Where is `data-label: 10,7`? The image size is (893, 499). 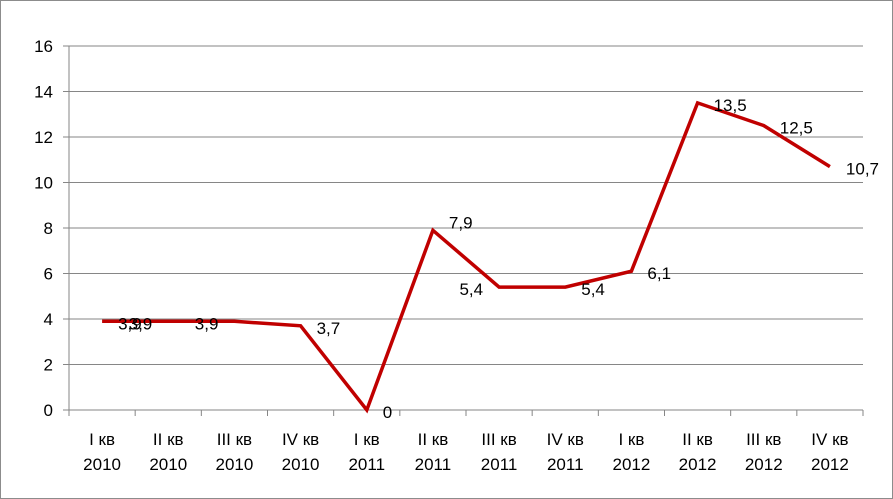
data-label: 10,7 is located at coordinates (862, 169).